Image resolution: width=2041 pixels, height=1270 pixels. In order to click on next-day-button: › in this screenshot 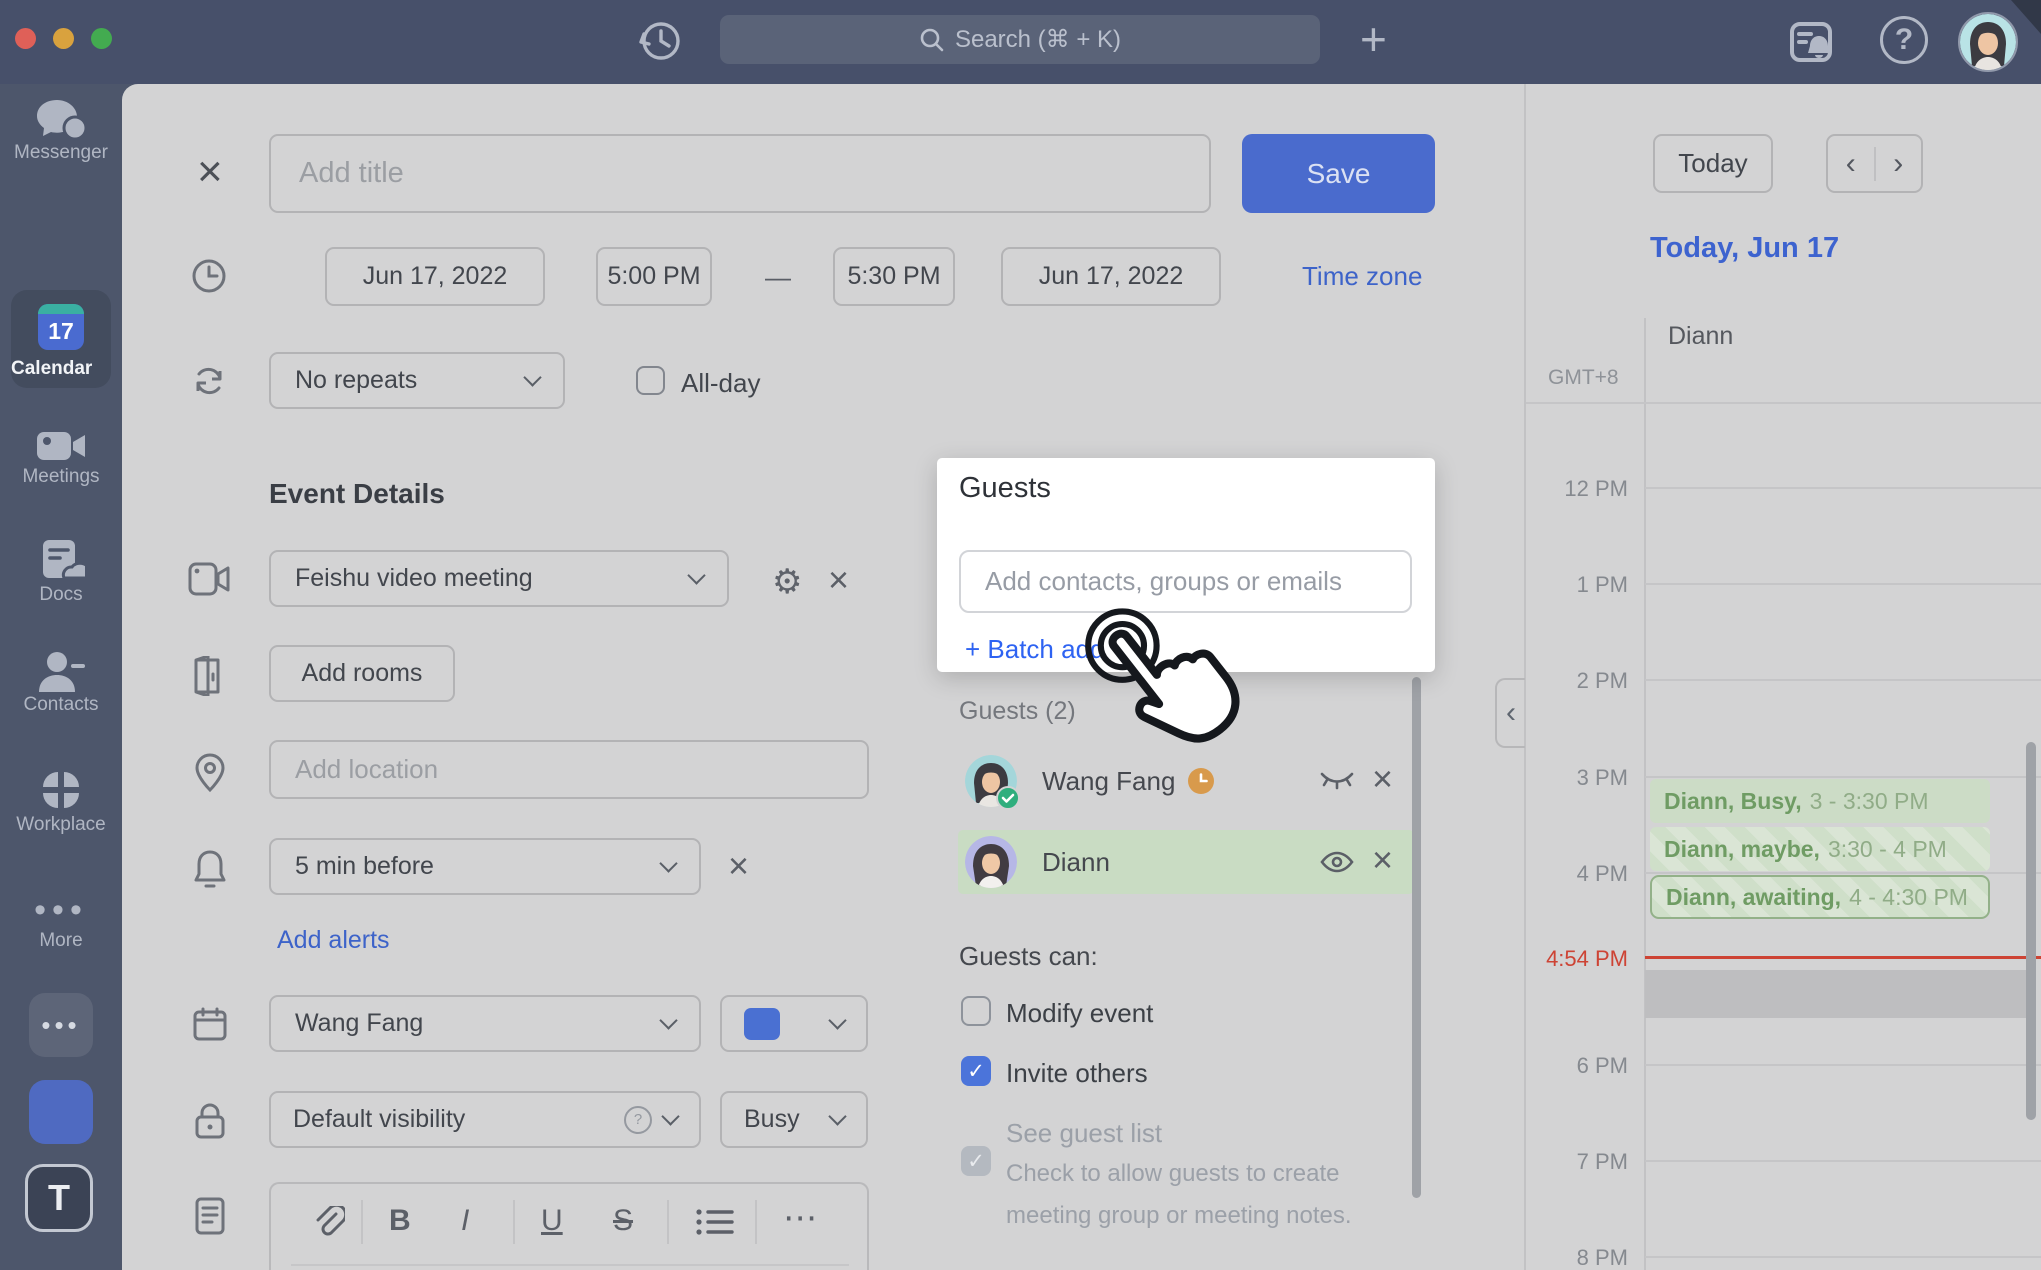, I will do `click(1898, 163)`.